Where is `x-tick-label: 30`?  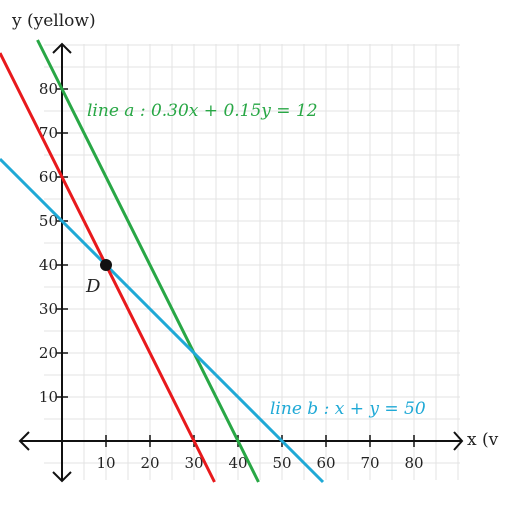 x-tick-label: 30 is located at coordinates (193, 463).